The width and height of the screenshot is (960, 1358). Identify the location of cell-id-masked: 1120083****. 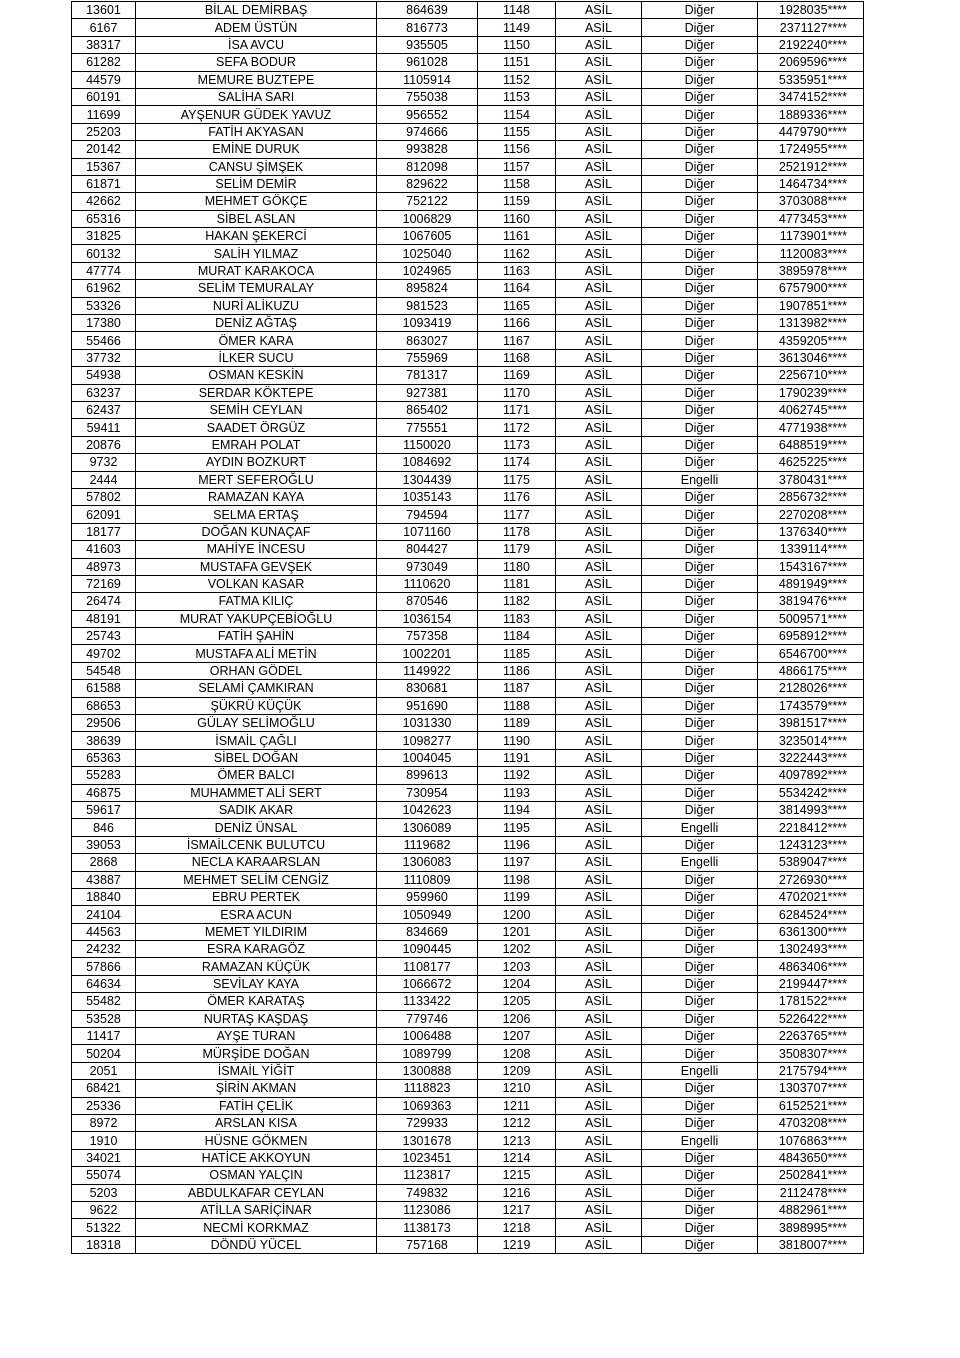
(810, 253).